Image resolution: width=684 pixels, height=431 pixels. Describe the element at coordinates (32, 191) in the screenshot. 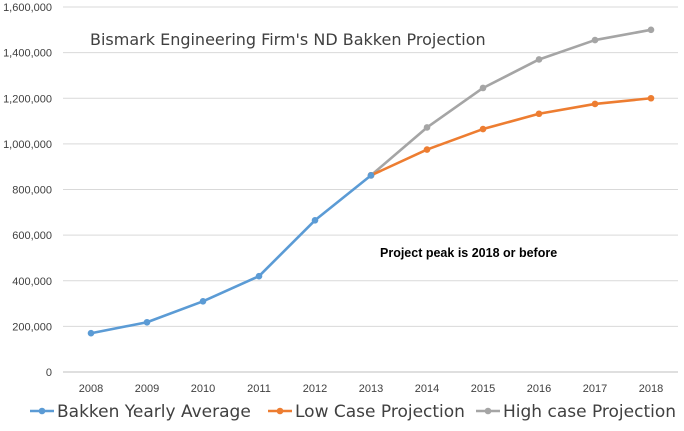

I see `y-tick-label: 800,000` at that location.